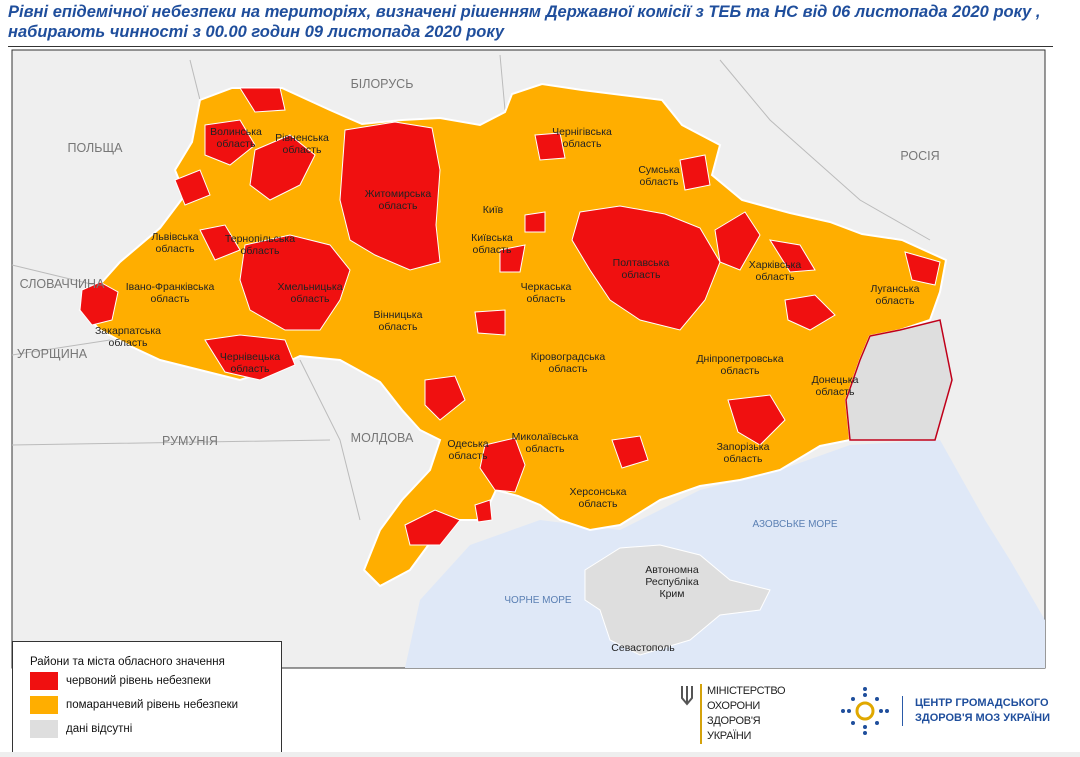 The height and width of the screenshot is (757, 1080). Describe the element at coordinates (302, 144) in the screenshot. I see `region-label: Рівненська область` at that location.